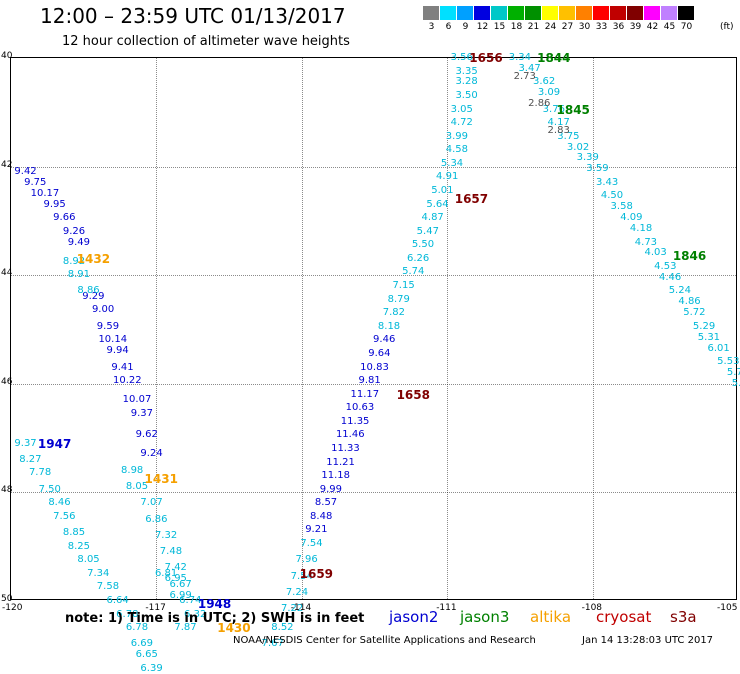 This screenshot has width=740, height=674. What do you see at coordinates (414, 617) in the screenshot?
I see `legend-jason2: jason2` at bounding box center [414, 617].